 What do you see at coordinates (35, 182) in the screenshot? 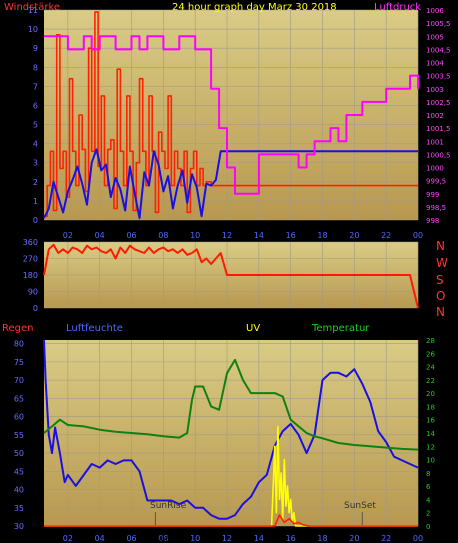
I see `wind-y-tick-label: 2` at bounding box center [35, 182].